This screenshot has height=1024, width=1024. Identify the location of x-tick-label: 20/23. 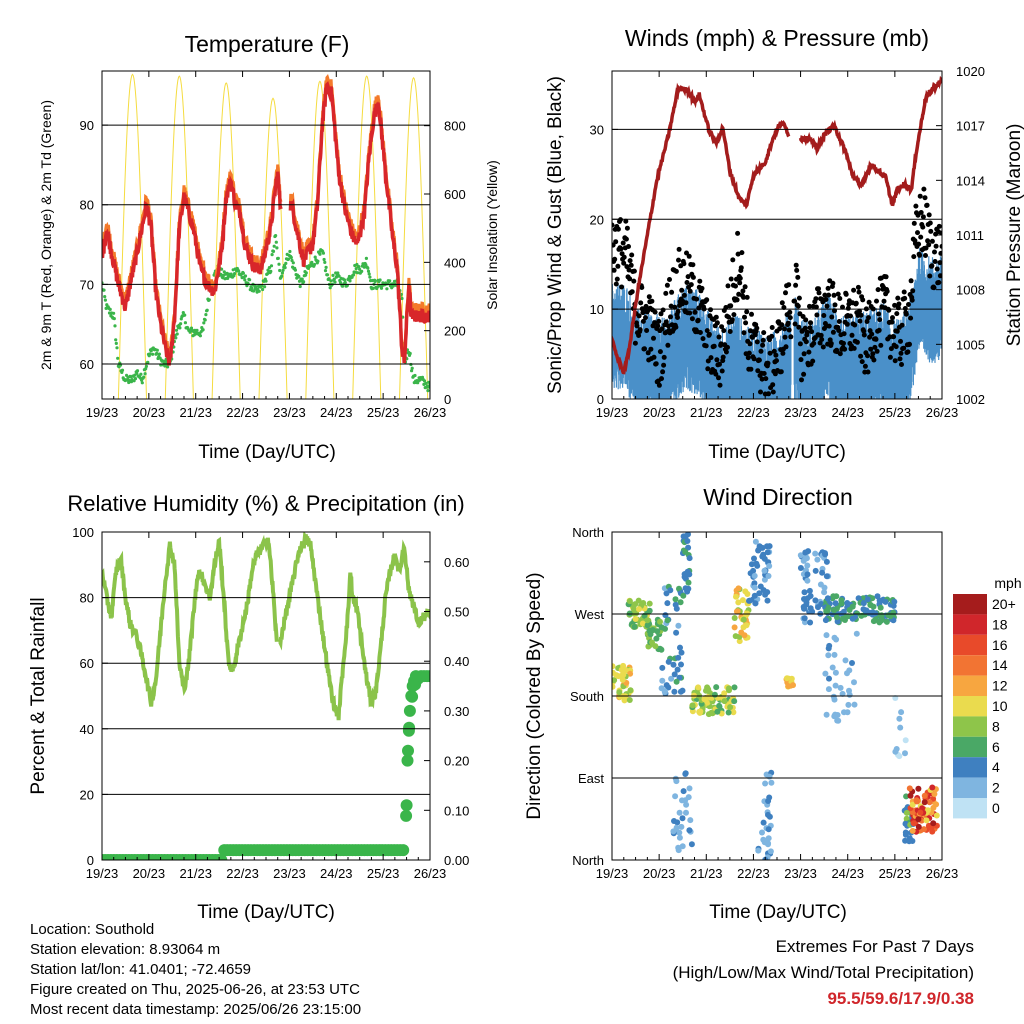
(149, 873).